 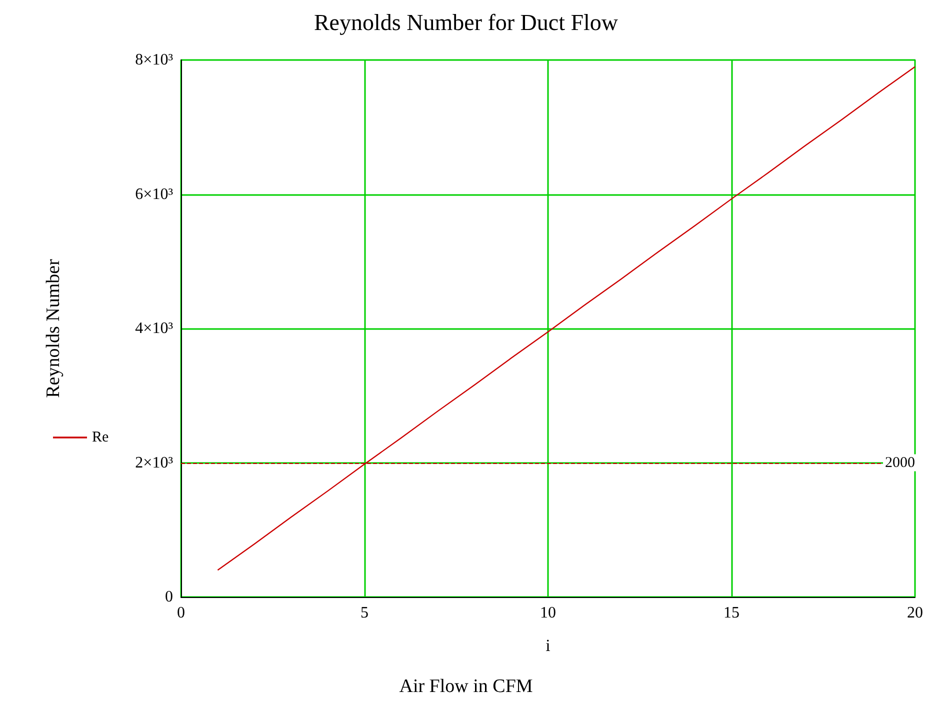 What do you see at coordinates (915, 613) in the screenshot?
I see `x-tick-label: 20` at bounding box center [915, 613].